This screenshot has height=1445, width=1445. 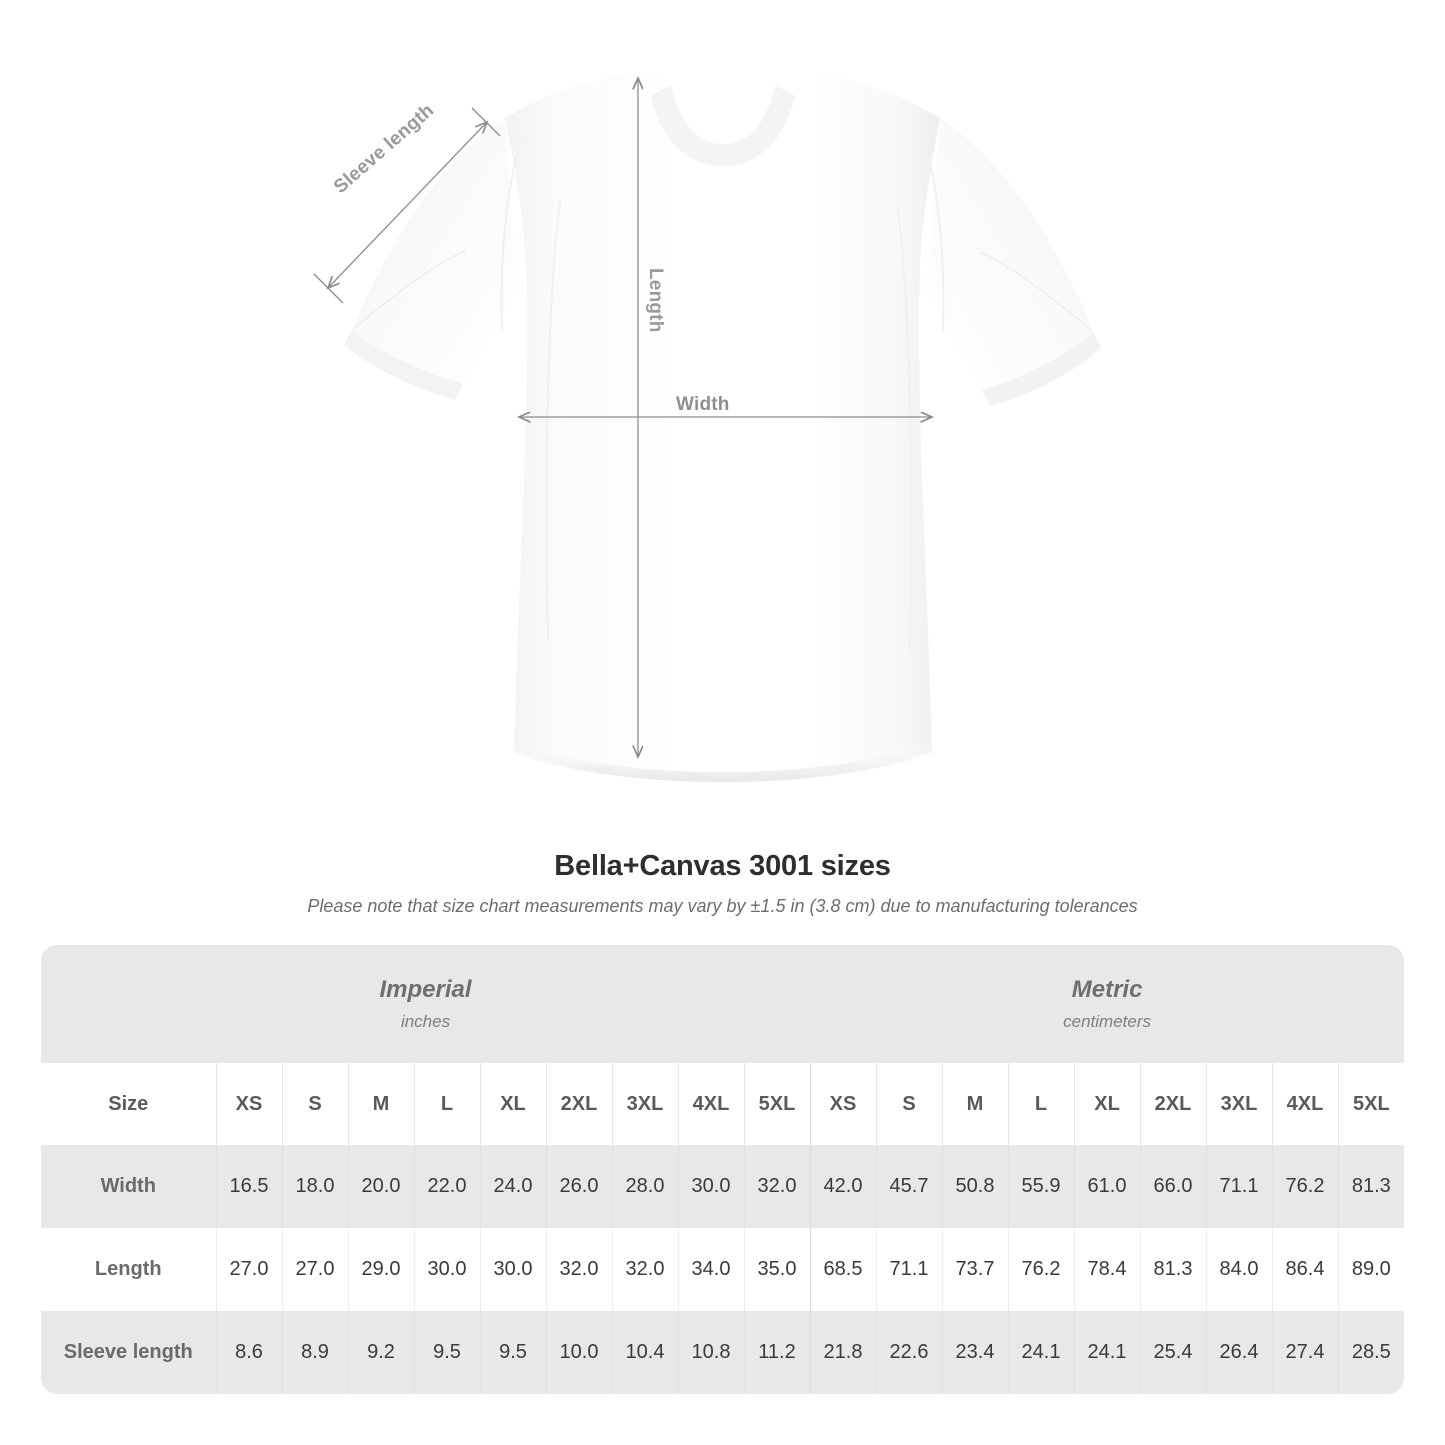 I want to click on cell-width-imperial-m: 20.0, so click(x=380, y=1186).